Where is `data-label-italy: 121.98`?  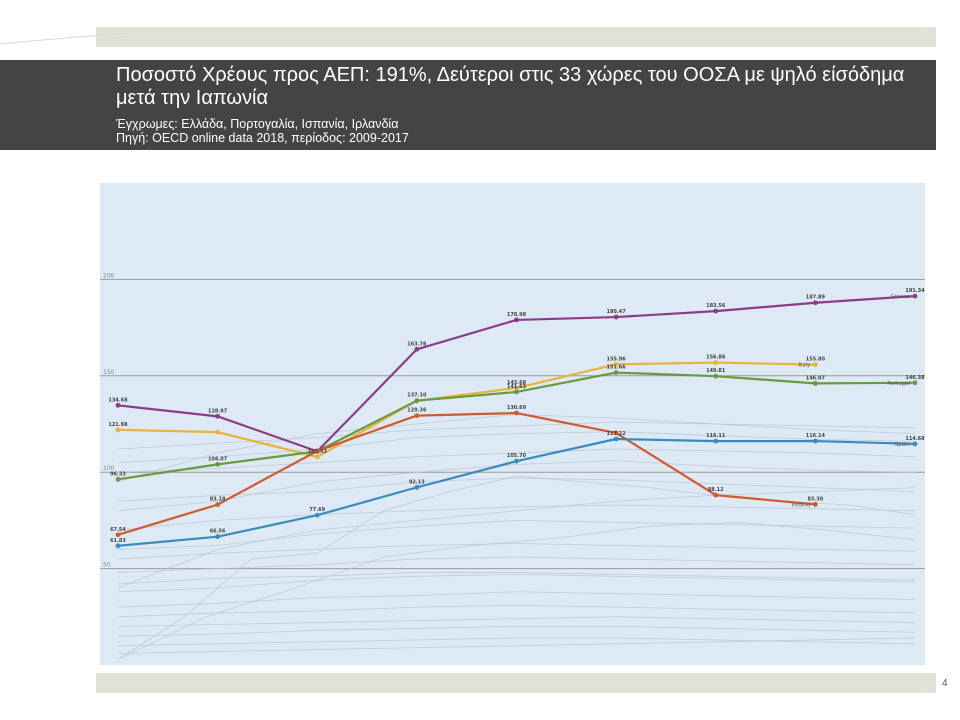
data-label-italy: 121.98 is located at coordinates (118, 425).